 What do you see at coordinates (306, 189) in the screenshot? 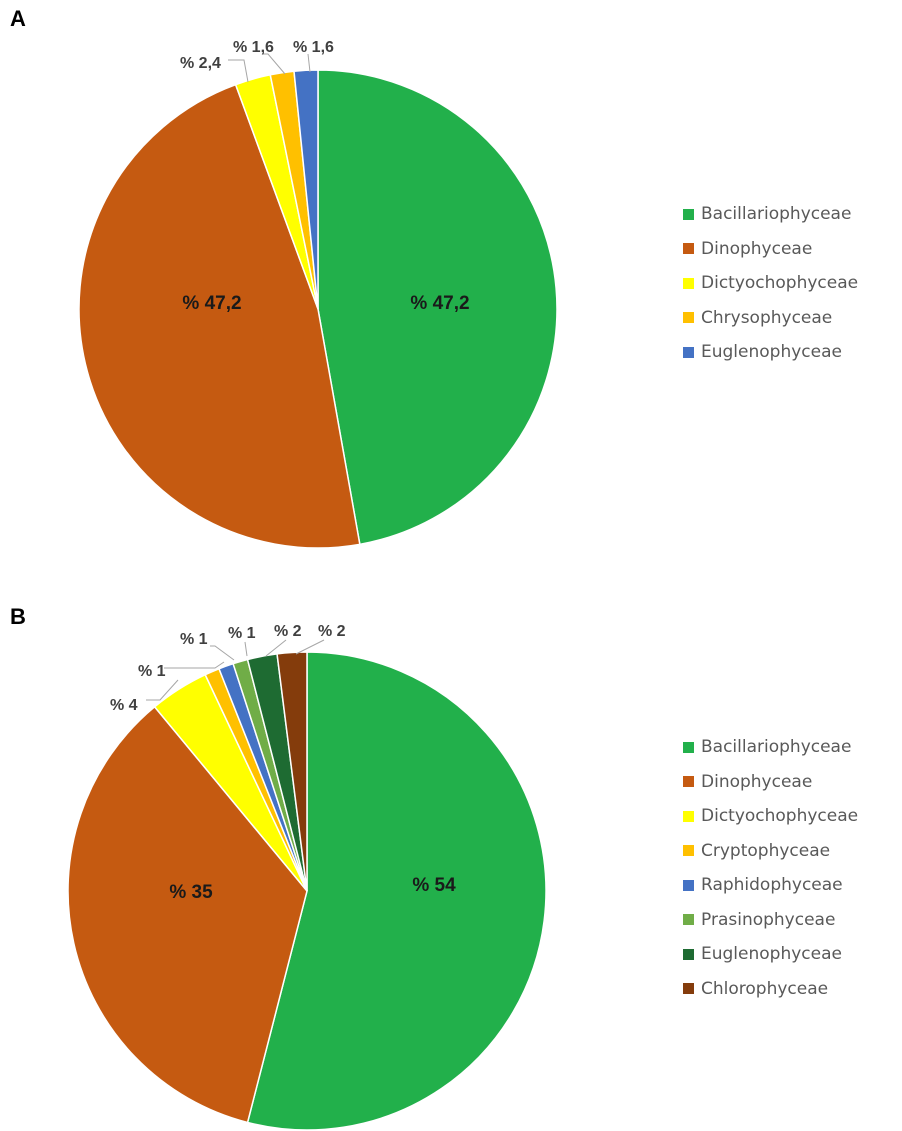
I see `pie-slice-euglenophyceae` at bounding box center [306, 189].